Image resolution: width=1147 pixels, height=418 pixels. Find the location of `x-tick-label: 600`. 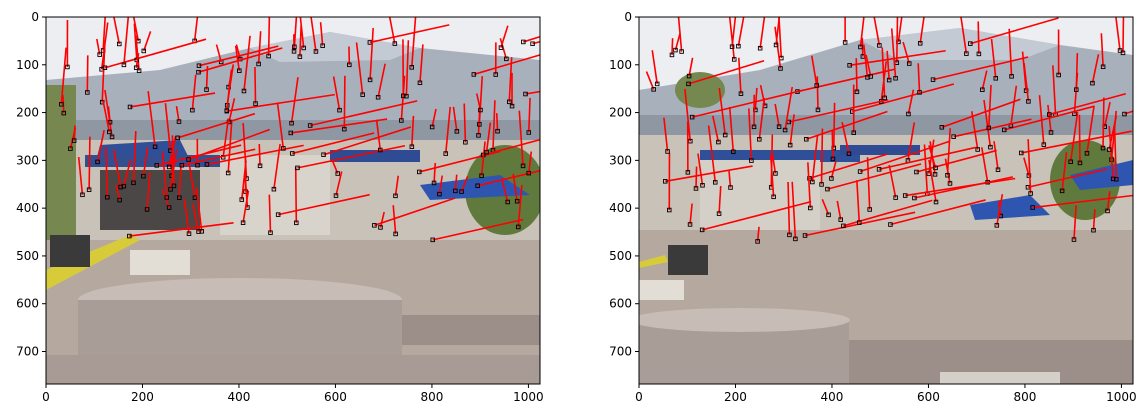

x-tick-label: 600 is located at coordinates (335, 397).